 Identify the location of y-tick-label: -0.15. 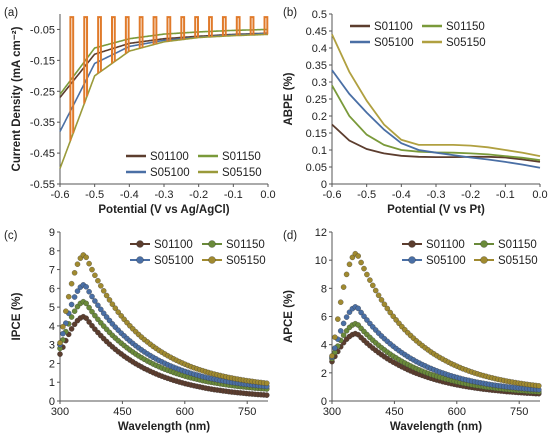
(42, 61).